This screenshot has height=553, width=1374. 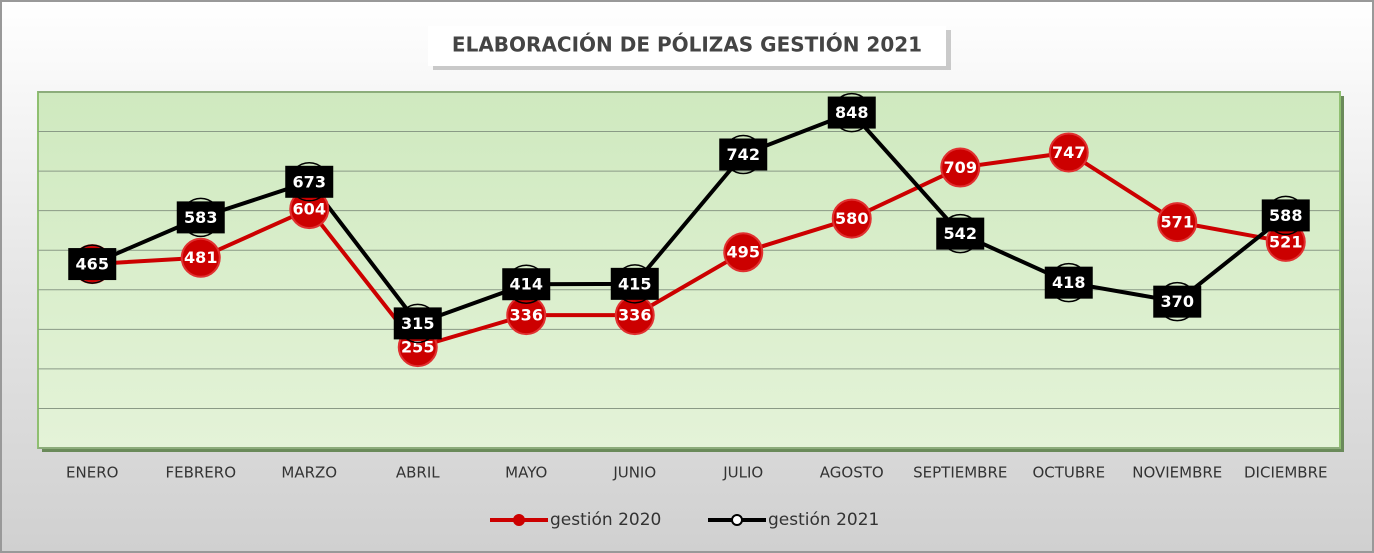 I want to click on data-label: 418, so click(x=1068, y=282).